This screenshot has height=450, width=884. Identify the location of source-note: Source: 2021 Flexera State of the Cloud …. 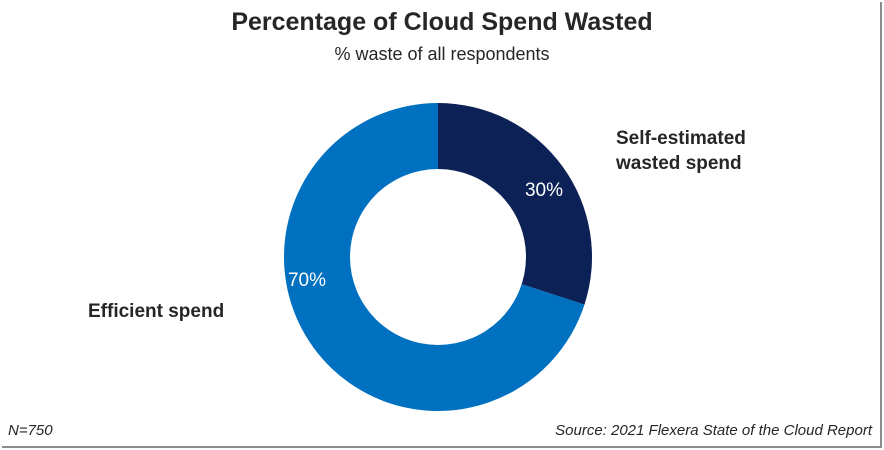
(713, 430).